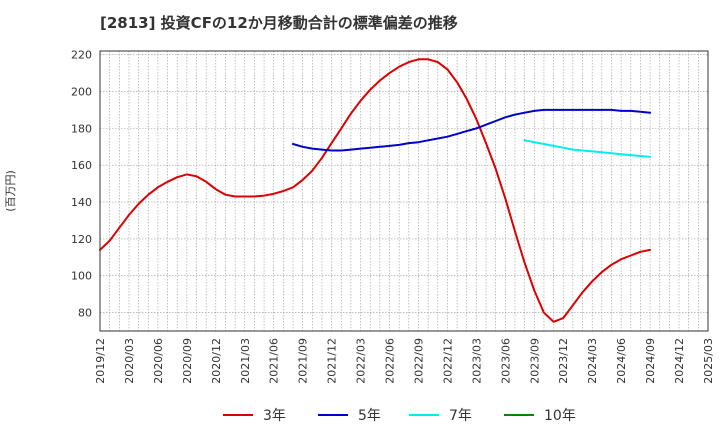 The height and width of the screenshot is (440, 720). I want to click on x-tick-label: 2025/03, so click(708, 361).